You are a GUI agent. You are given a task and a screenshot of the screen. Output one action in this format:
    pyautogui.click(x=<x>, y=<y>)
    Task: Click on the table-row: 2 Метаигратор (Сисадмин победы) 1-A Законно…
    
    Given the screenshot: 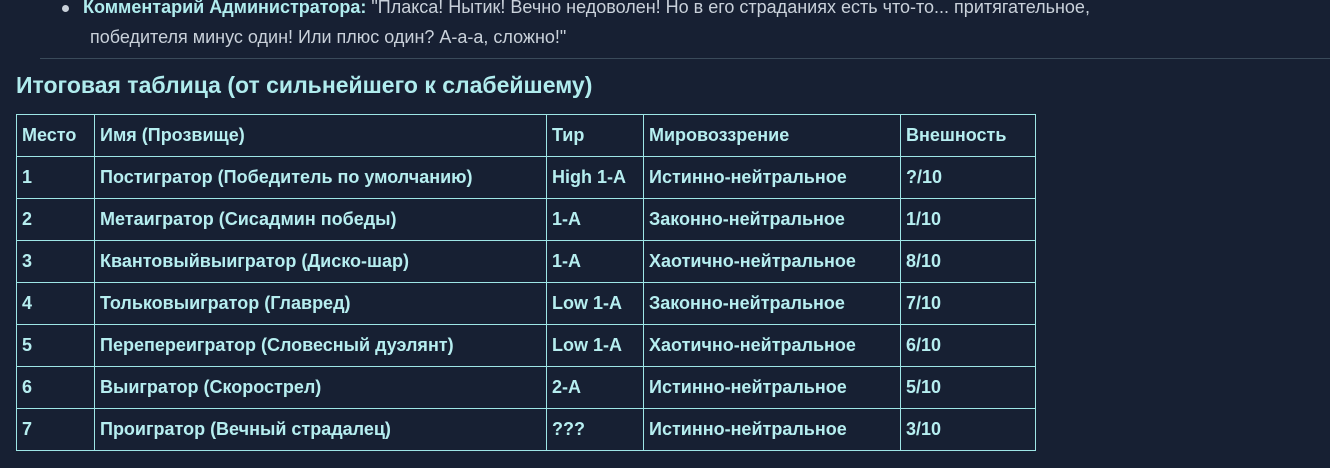 What is the action you would take?
    pyautogui.click(x=526, y=219)
    